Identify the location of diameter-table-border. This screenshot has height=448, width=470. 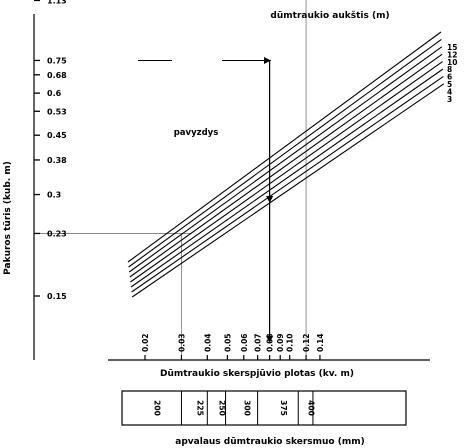
(264, 408).